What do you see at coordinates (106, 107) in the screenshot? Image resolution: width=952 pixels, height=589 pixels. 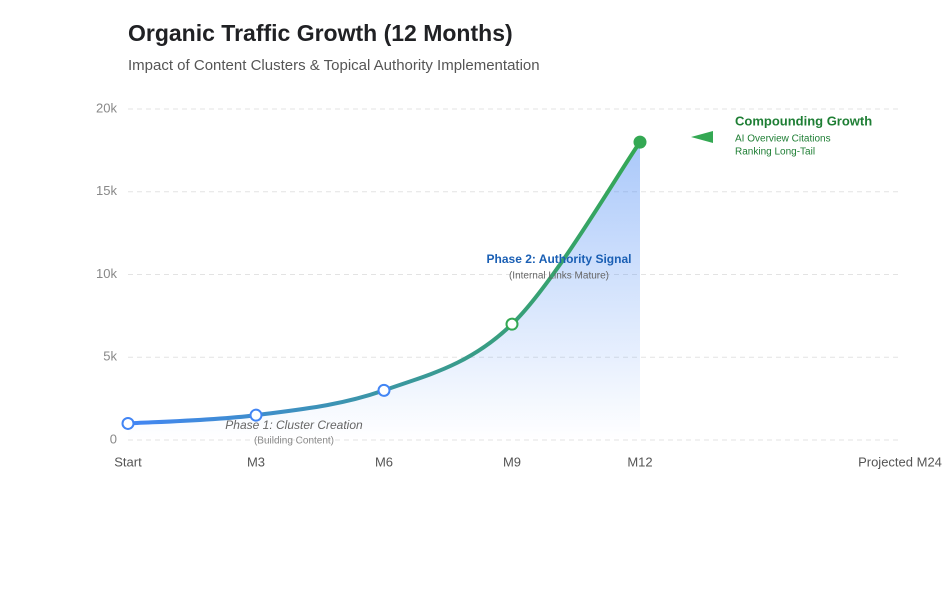 I see `y-tick-label: 20k` at bounding box center [106, 107].